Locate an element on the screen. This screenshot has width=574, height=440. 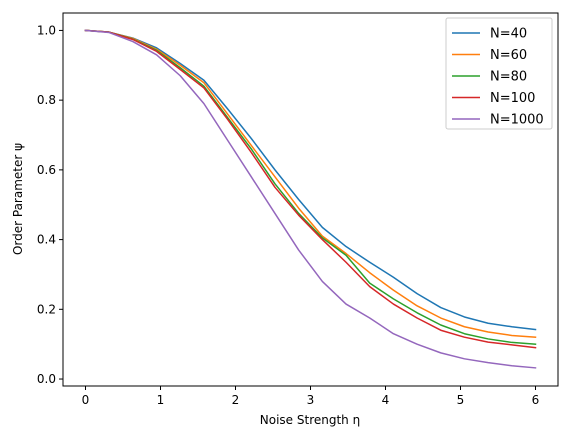
y-tick-label: 0.0 is located at coordinates (46, 379).